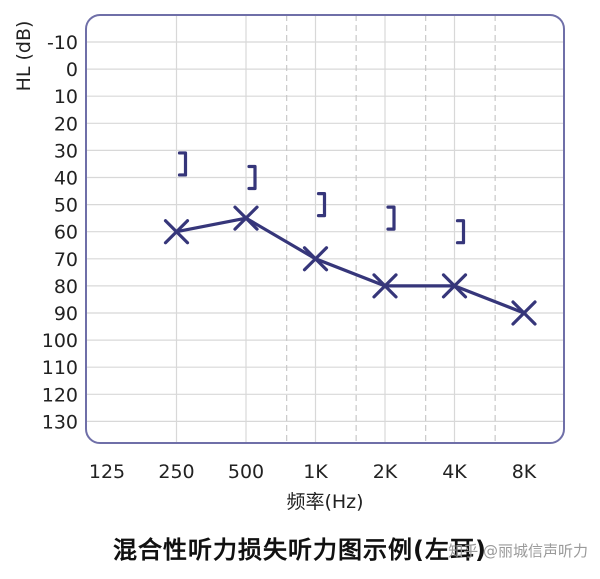 Image resolution: width=600 pixels, height=579 pixels. Describe the element at coordinates (72, 70) in the screenshot. I see `y-tick-label: 0` at that location.